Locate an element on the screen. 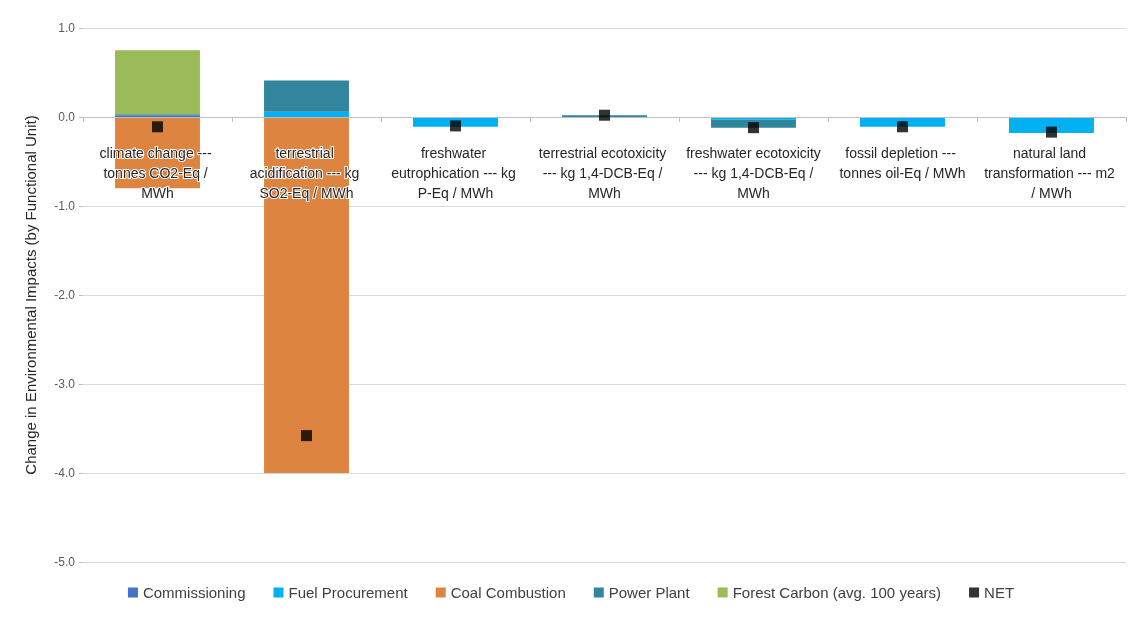 The height and width of the screenshot is (623, 1142). legend-label: NET is located at coordinates (999, 592).